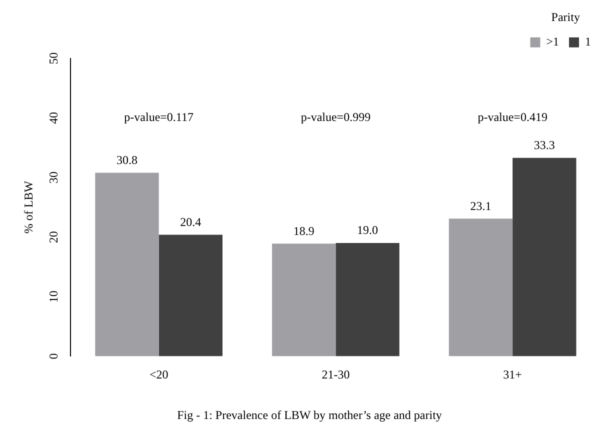 The width and height of the screenshot is (613, 439). Describe the element at coordinates (53, 178) in the screenshot. I see `y-tick-label: 30` at that location.